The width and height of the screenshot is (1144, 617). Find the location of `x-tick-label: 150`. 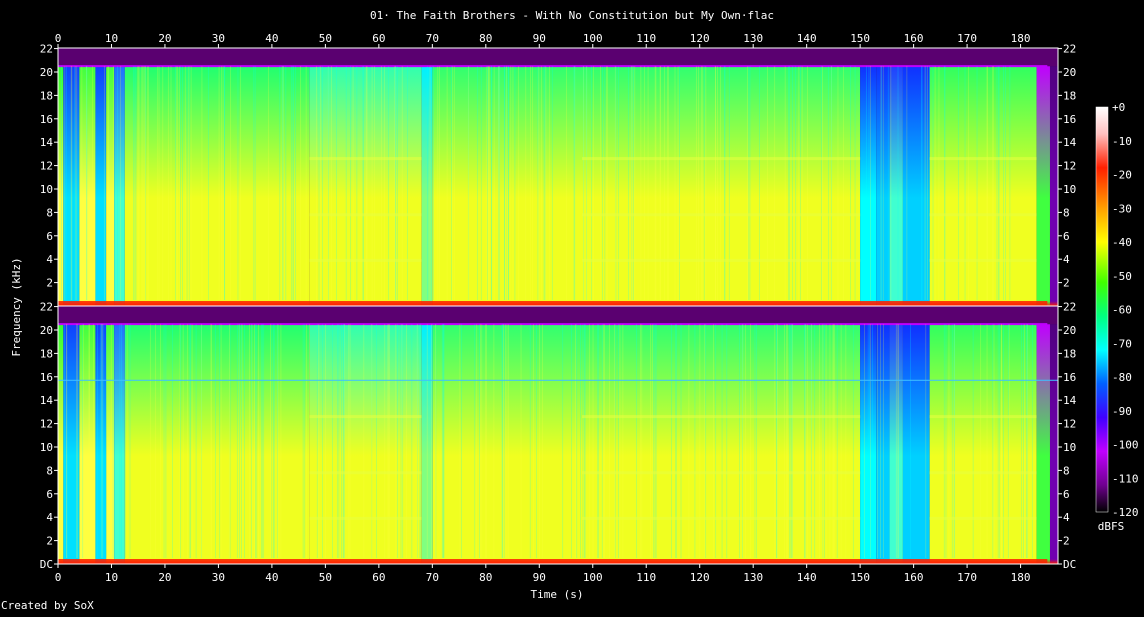

x-tick-label: 150 is located at coordinates (860, 577).